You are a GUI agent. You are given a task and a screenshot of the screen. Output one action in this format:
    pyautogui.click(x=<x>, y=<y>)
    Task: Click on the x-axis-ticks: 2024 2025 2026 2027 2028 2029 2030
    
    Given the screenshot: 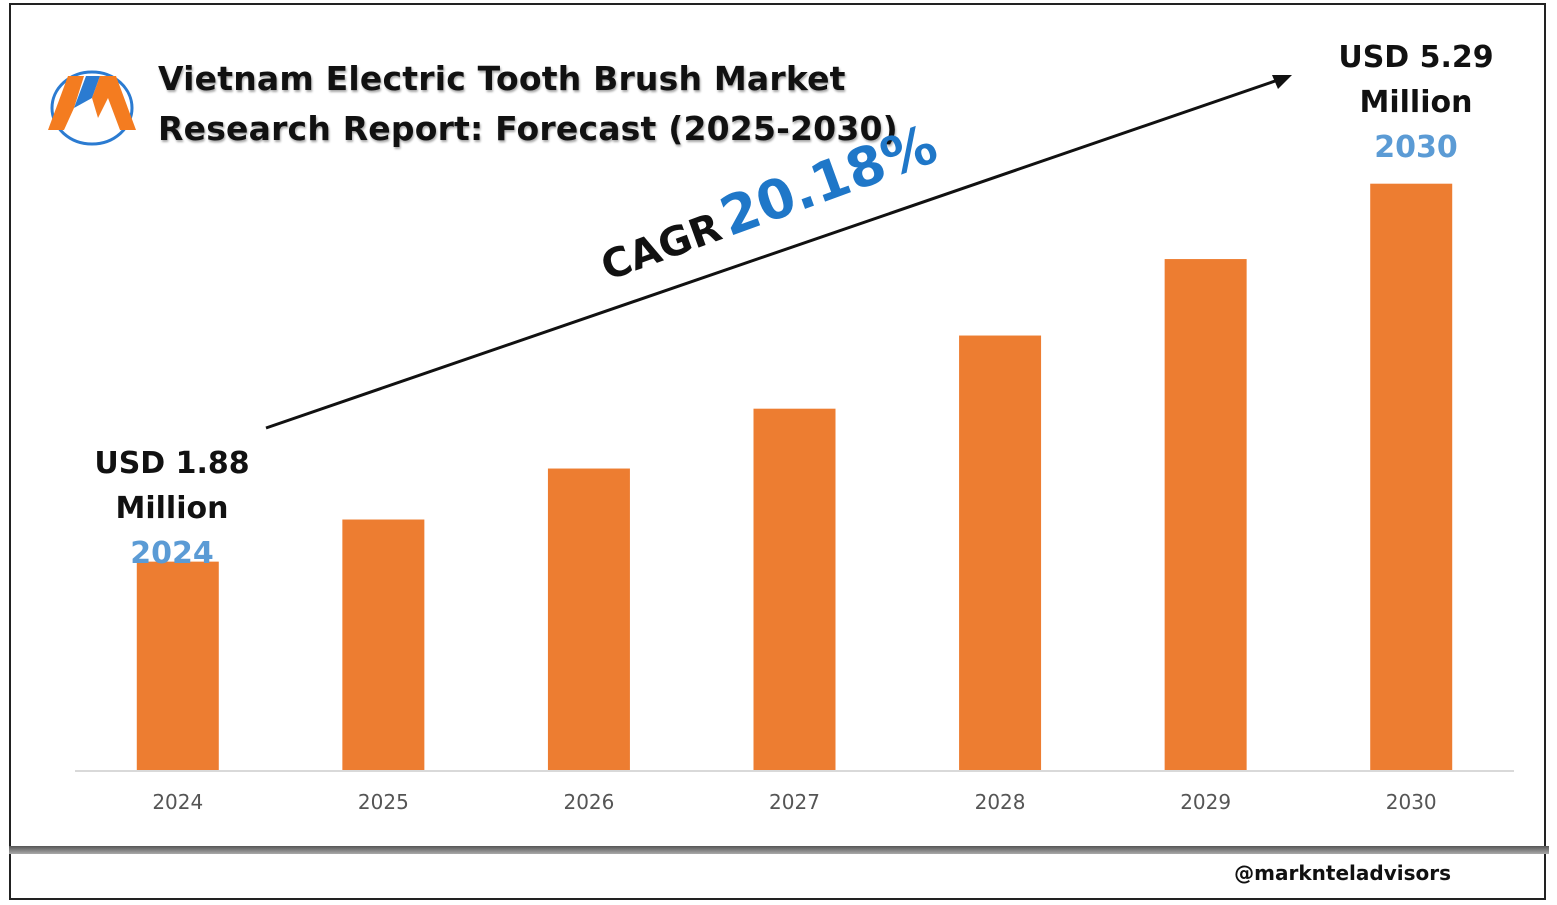 What is the action you would take?
    pyautogui.click(x=794, y=802)
    